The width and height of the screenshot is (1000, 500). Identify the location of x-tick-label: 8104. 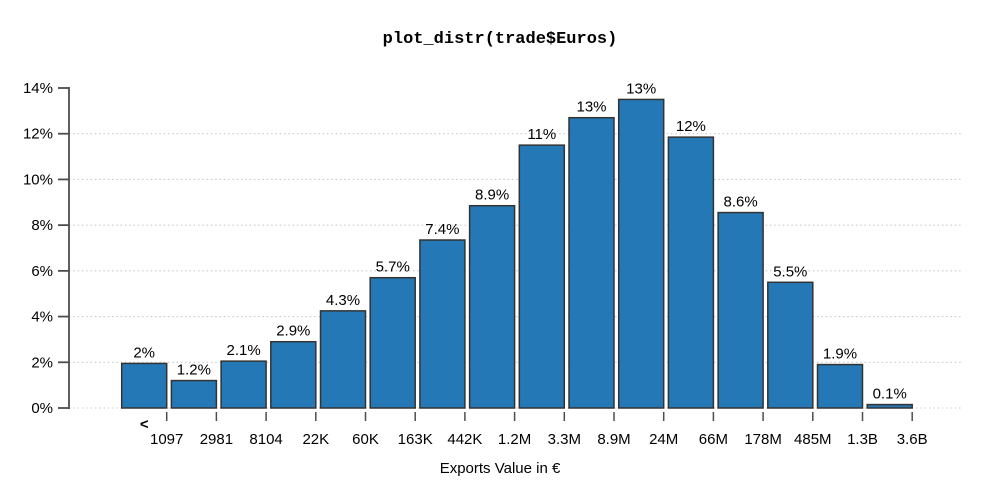
(265, 439).